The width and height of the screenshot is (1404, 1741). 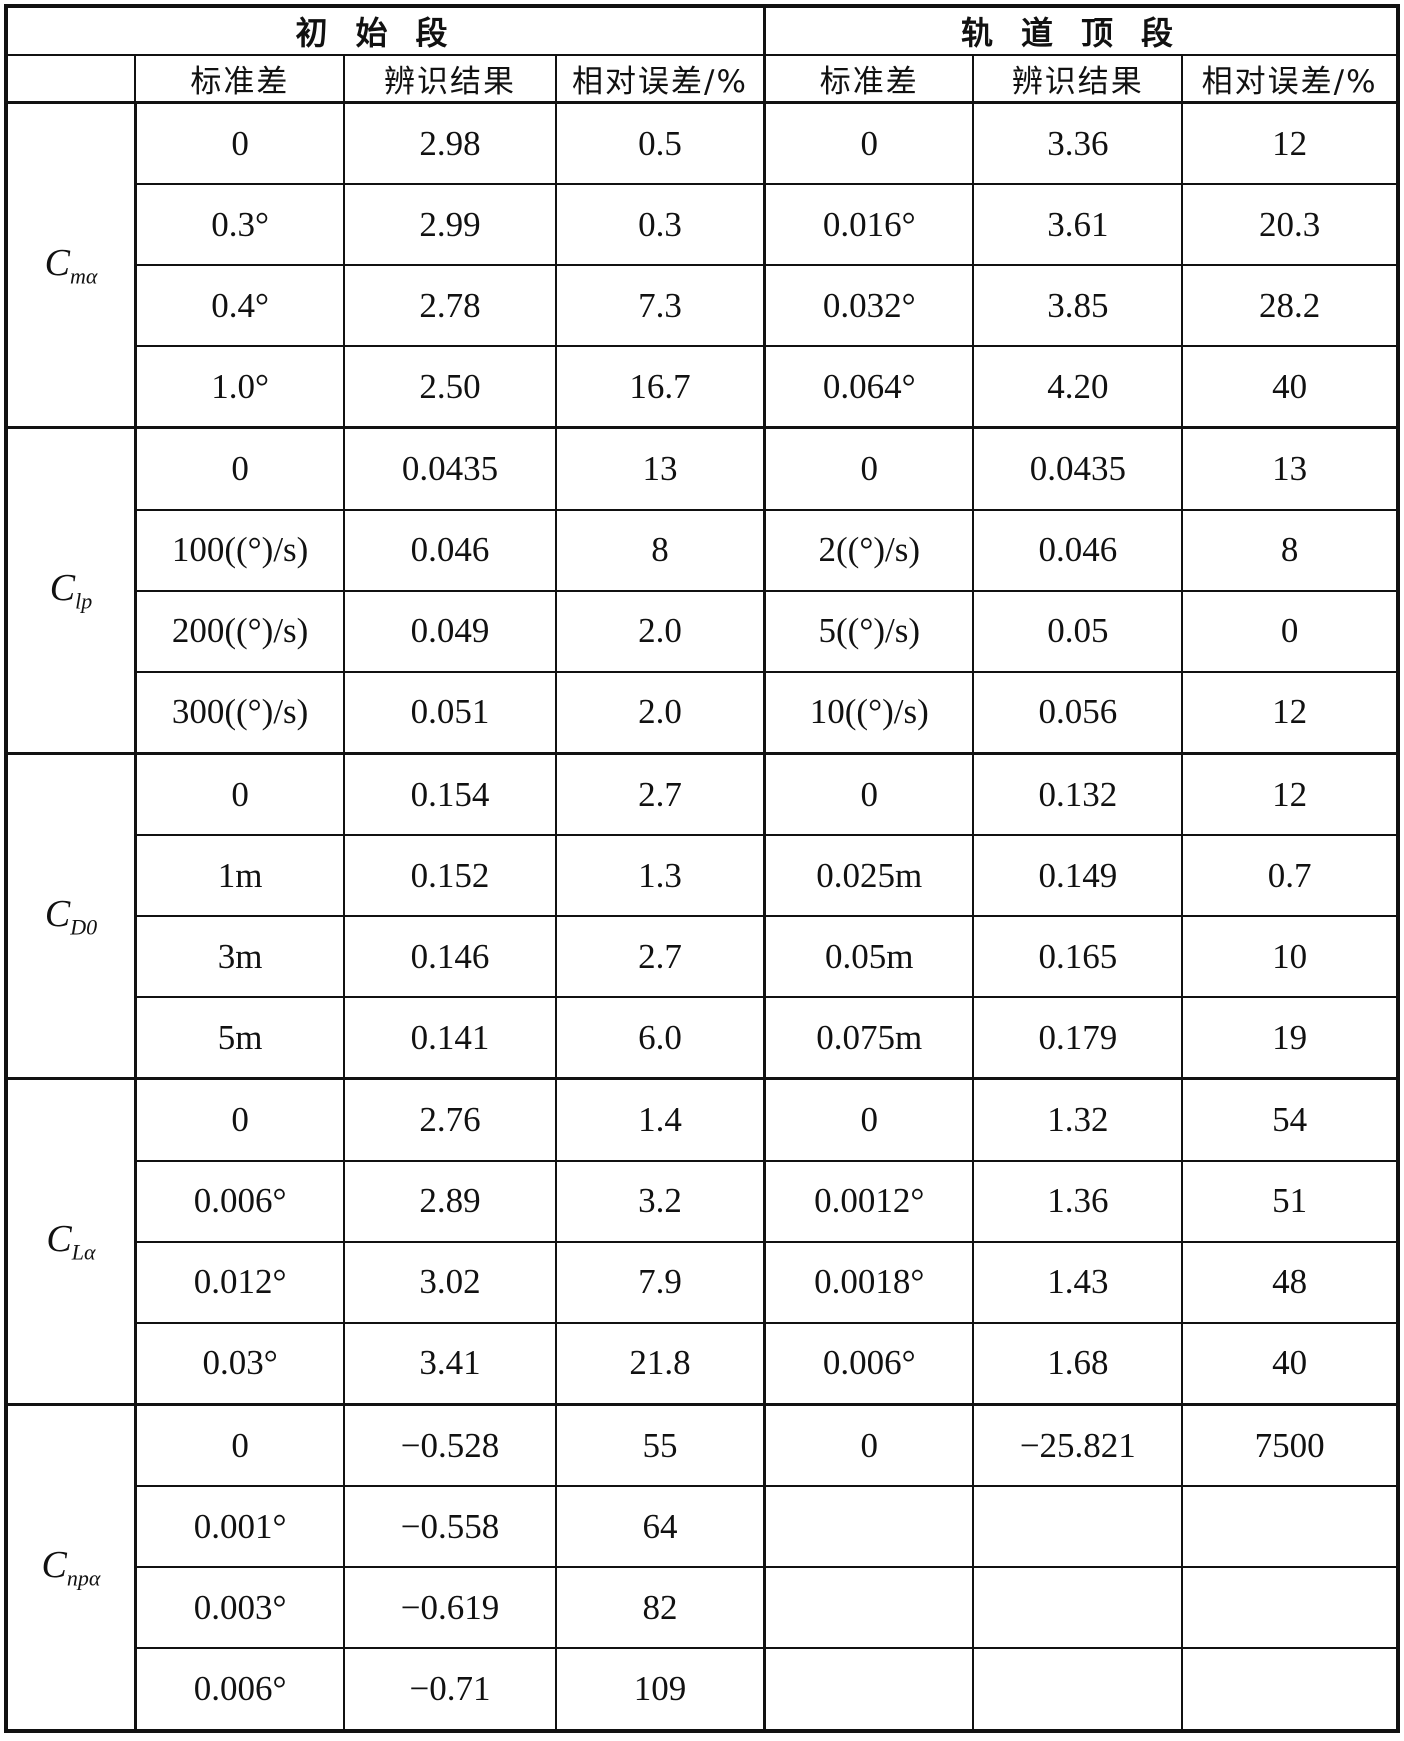 I want to click on result-initial-cell: 3.02, so click(x=450, y=1282).